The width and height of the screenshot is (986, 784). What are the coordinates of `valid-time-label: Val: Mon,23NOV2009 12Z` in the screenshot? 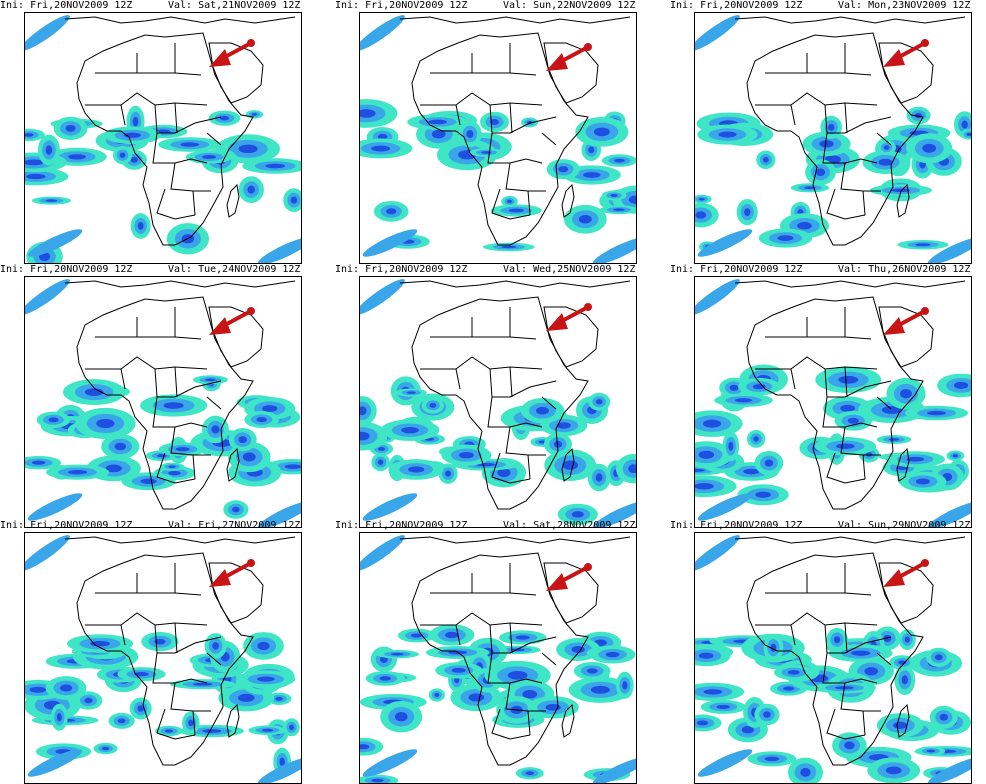 It's located at (904, 5).